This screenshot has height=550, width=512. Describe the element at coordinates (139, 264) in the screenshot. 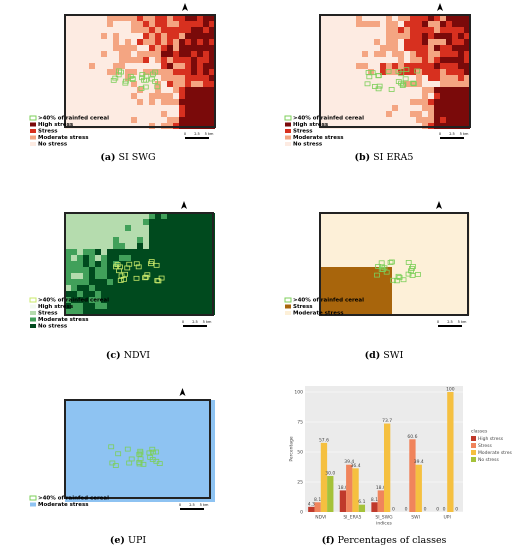

I see `map` at that location.